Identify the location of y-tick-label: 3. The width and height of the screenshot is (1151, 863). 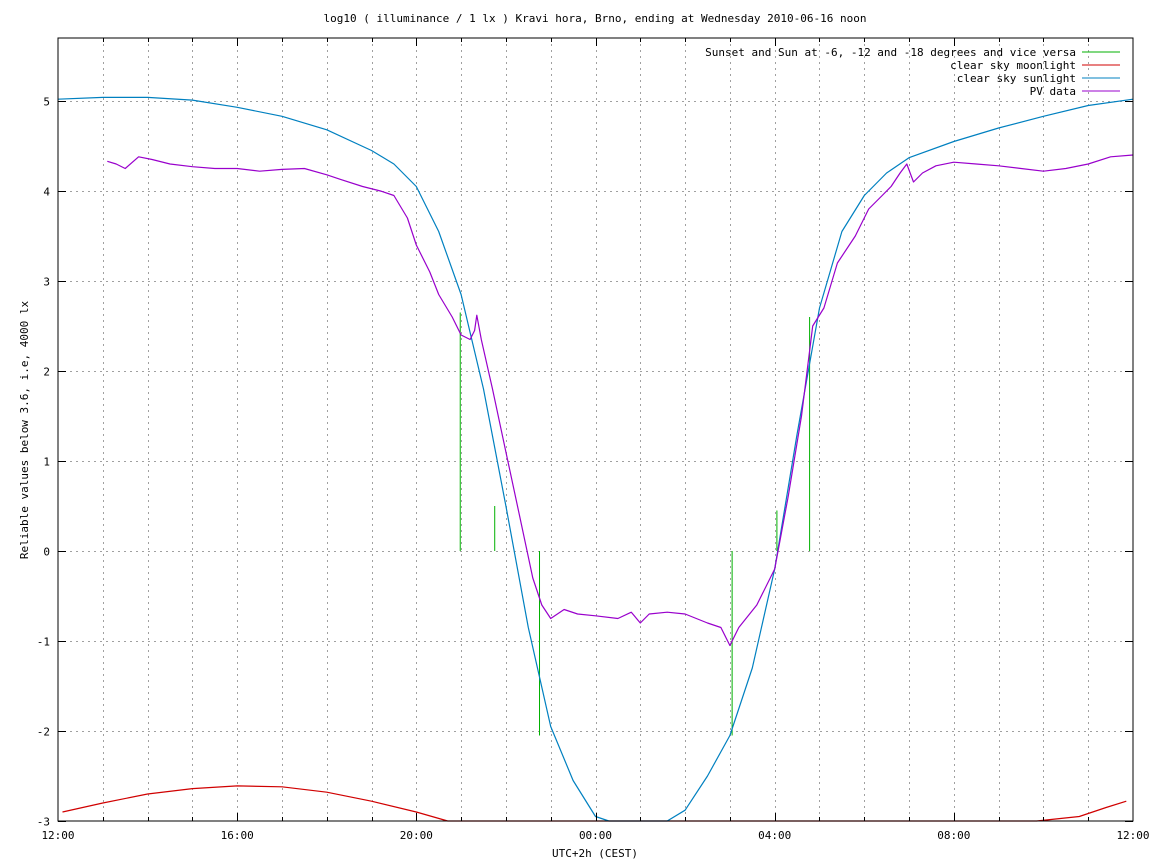
(46, 282).